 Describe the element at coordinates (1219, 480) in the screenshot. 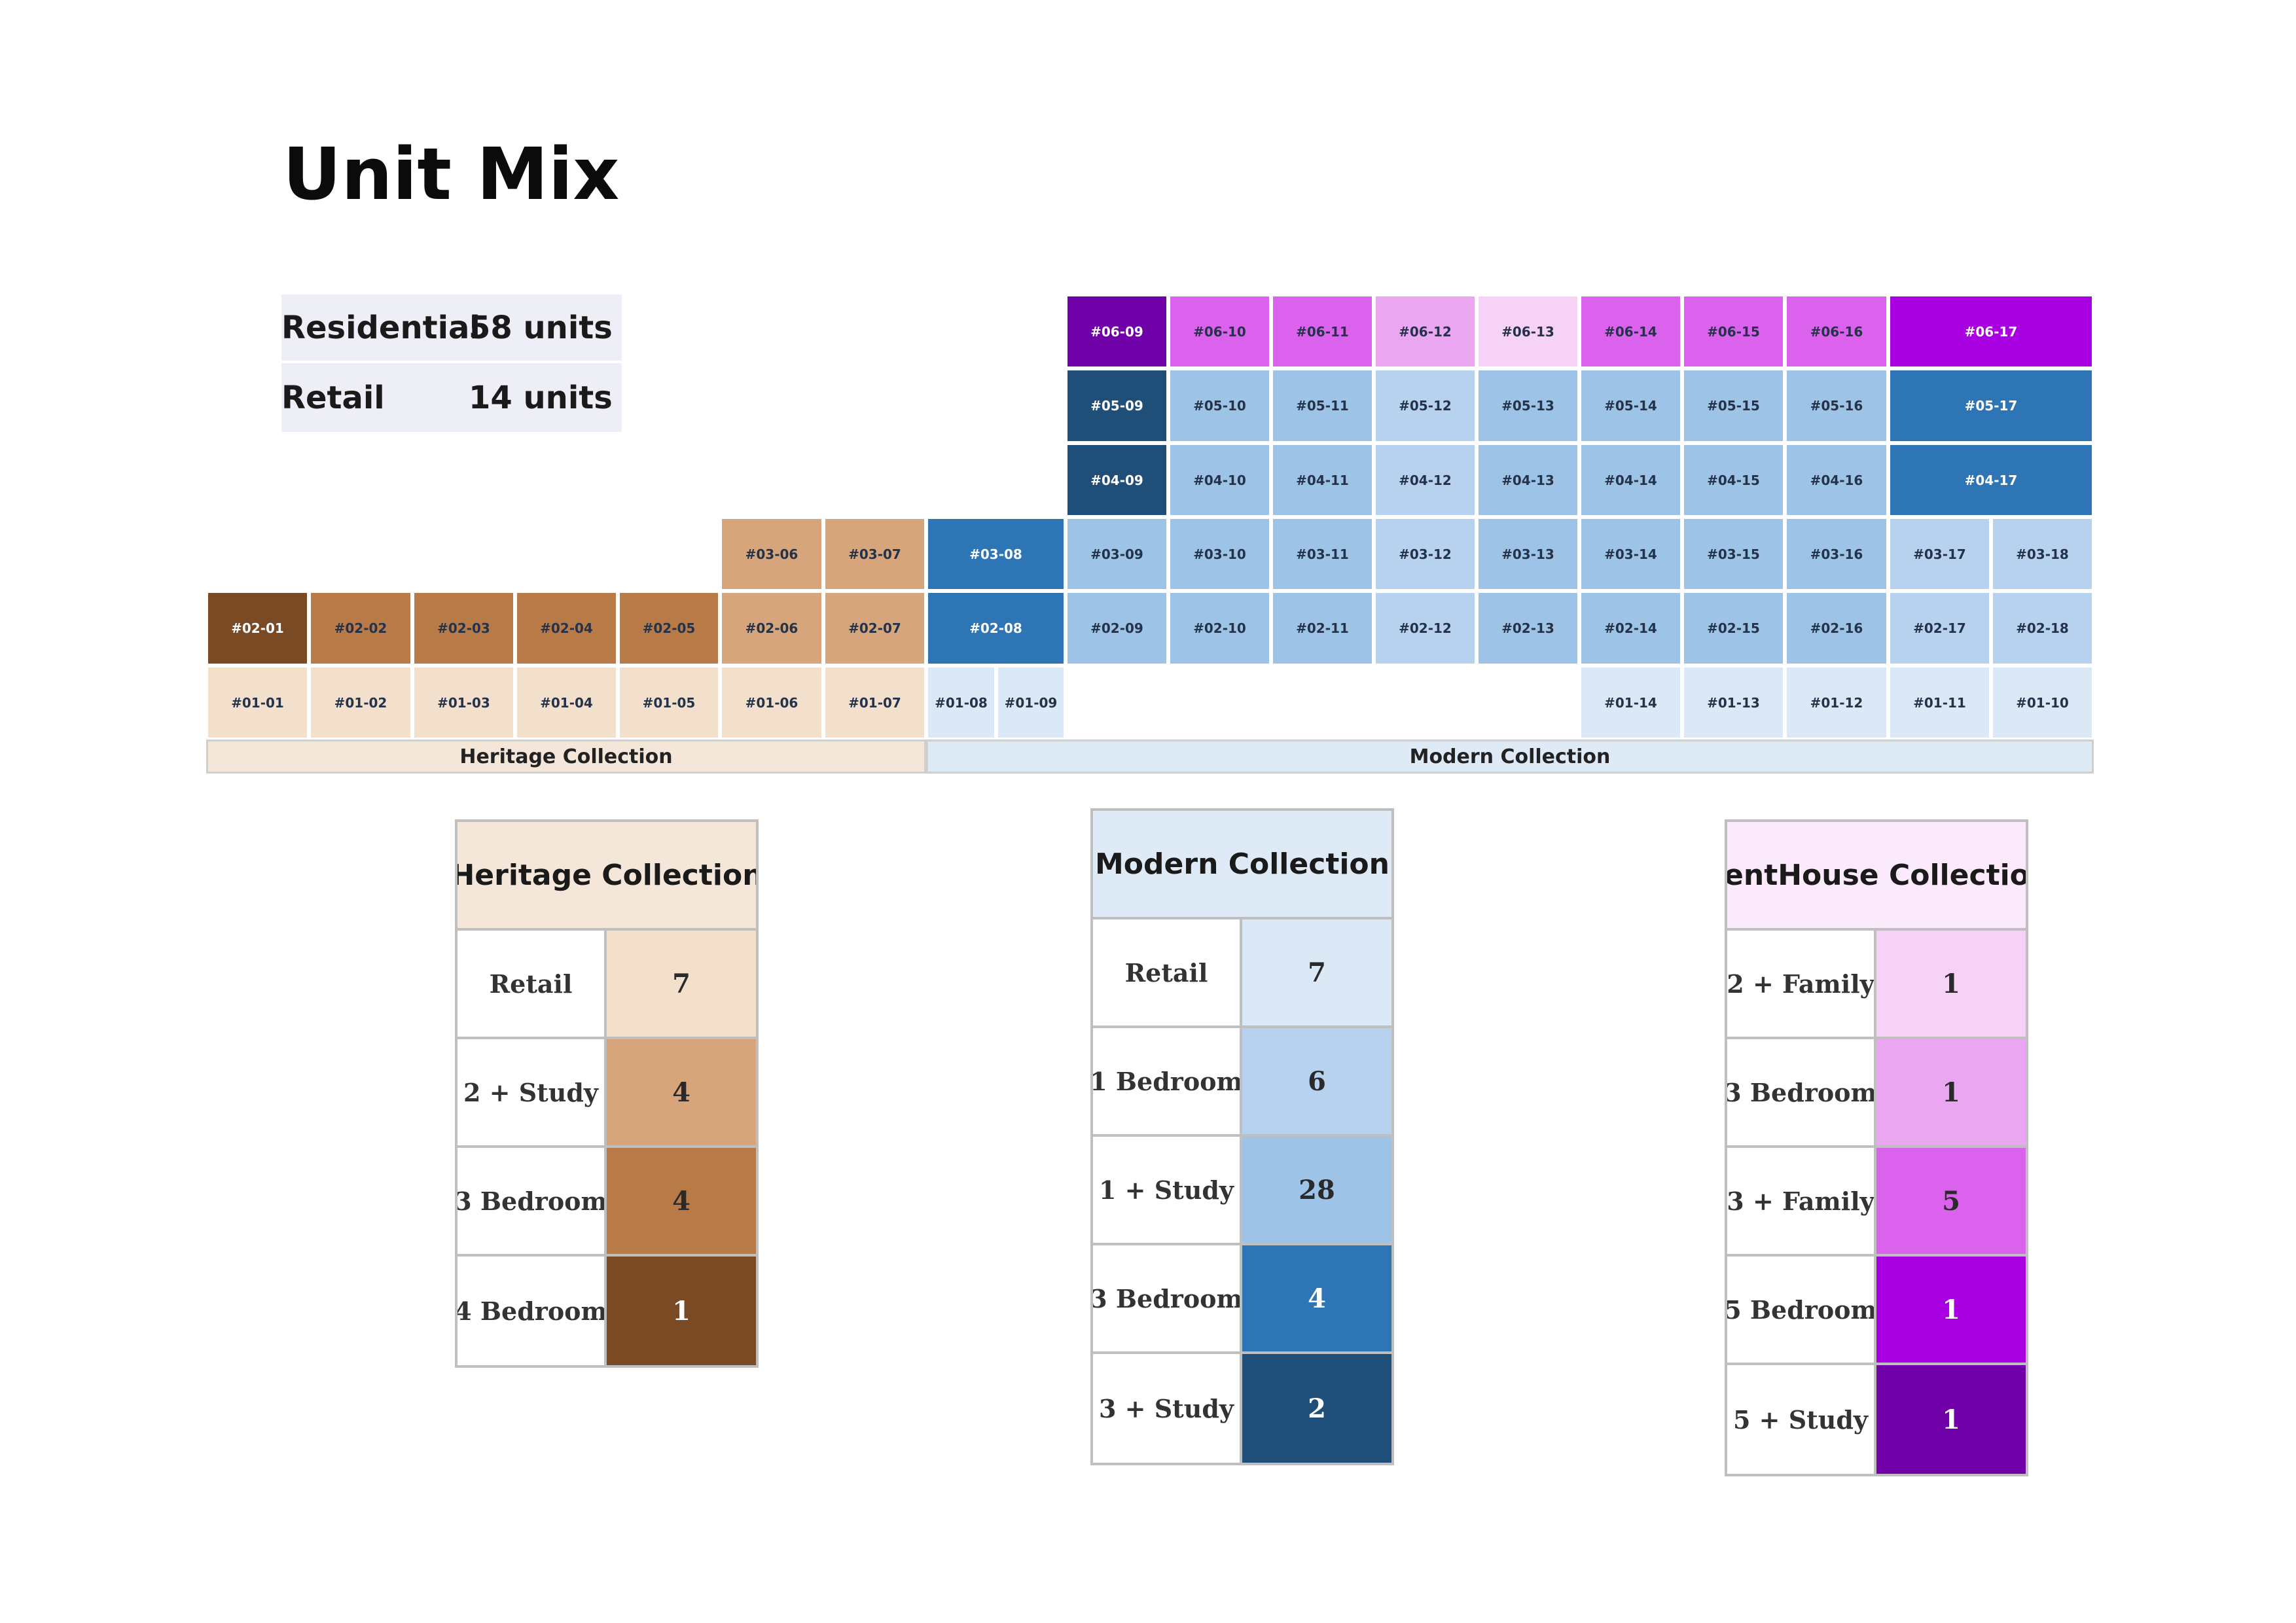

I see `unit-cell: #04-10` at that location.